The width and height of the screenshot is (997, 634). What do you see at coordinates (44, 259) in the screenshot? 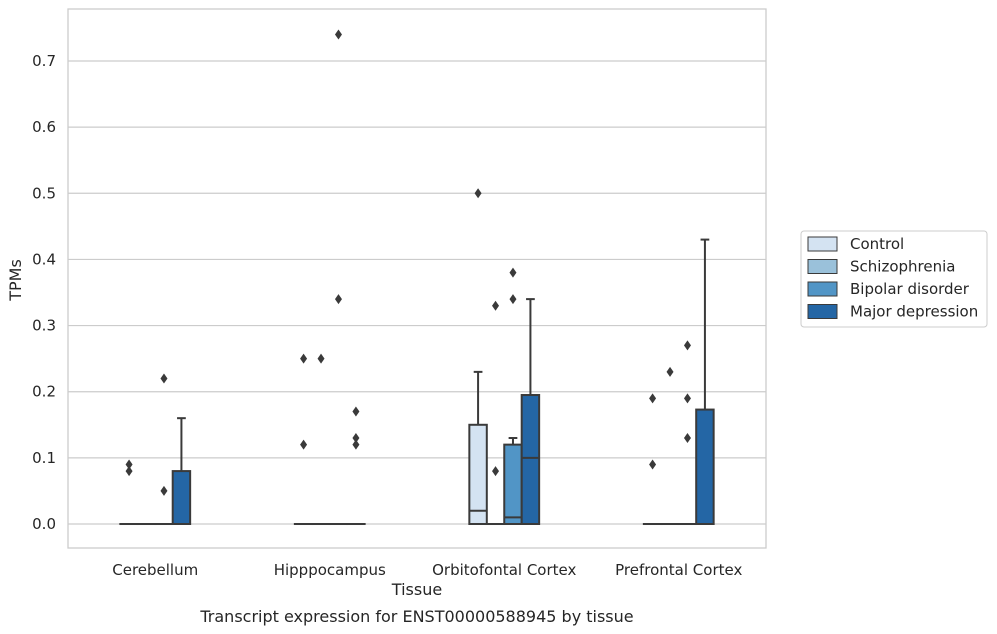
I see `y-tick-label: 0.4` at bounding box center [44, 259].